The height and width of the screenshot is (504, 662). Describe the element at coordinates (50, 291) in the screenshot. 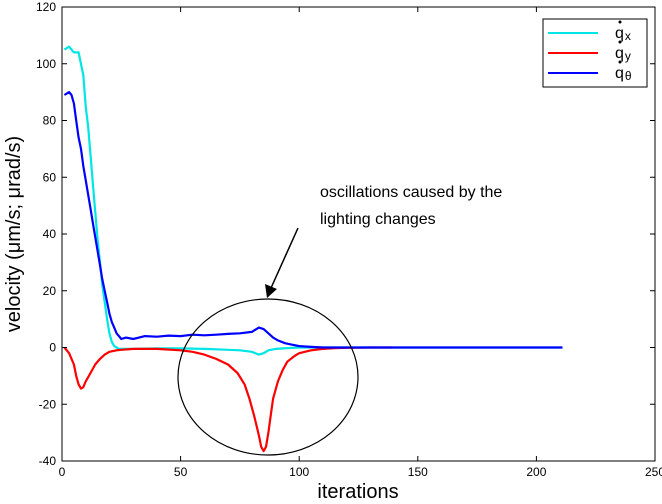

I see `y-tick-label: 20` at that location.